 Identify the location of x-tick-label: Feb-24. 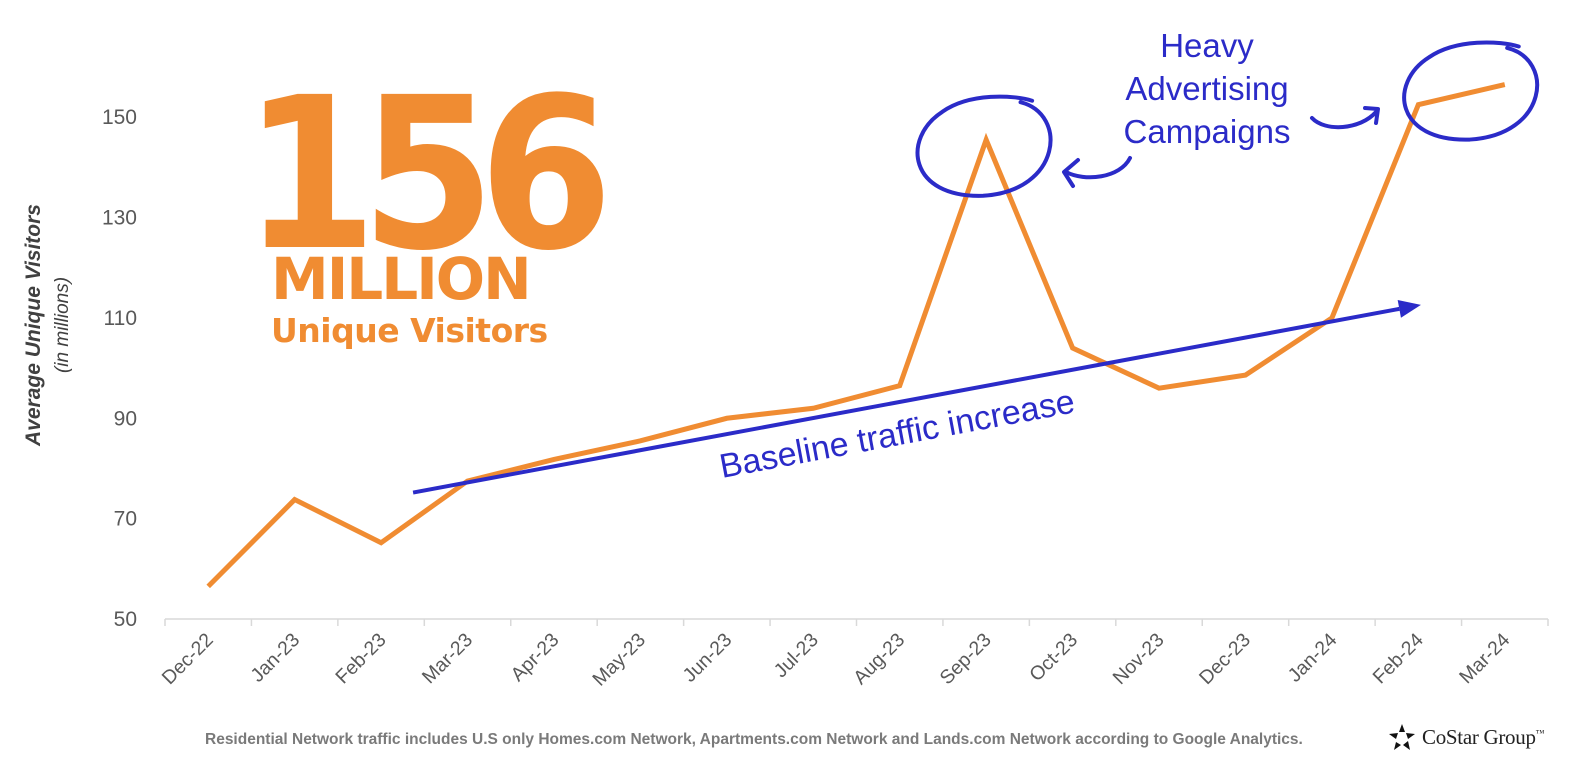
(1398, 658).